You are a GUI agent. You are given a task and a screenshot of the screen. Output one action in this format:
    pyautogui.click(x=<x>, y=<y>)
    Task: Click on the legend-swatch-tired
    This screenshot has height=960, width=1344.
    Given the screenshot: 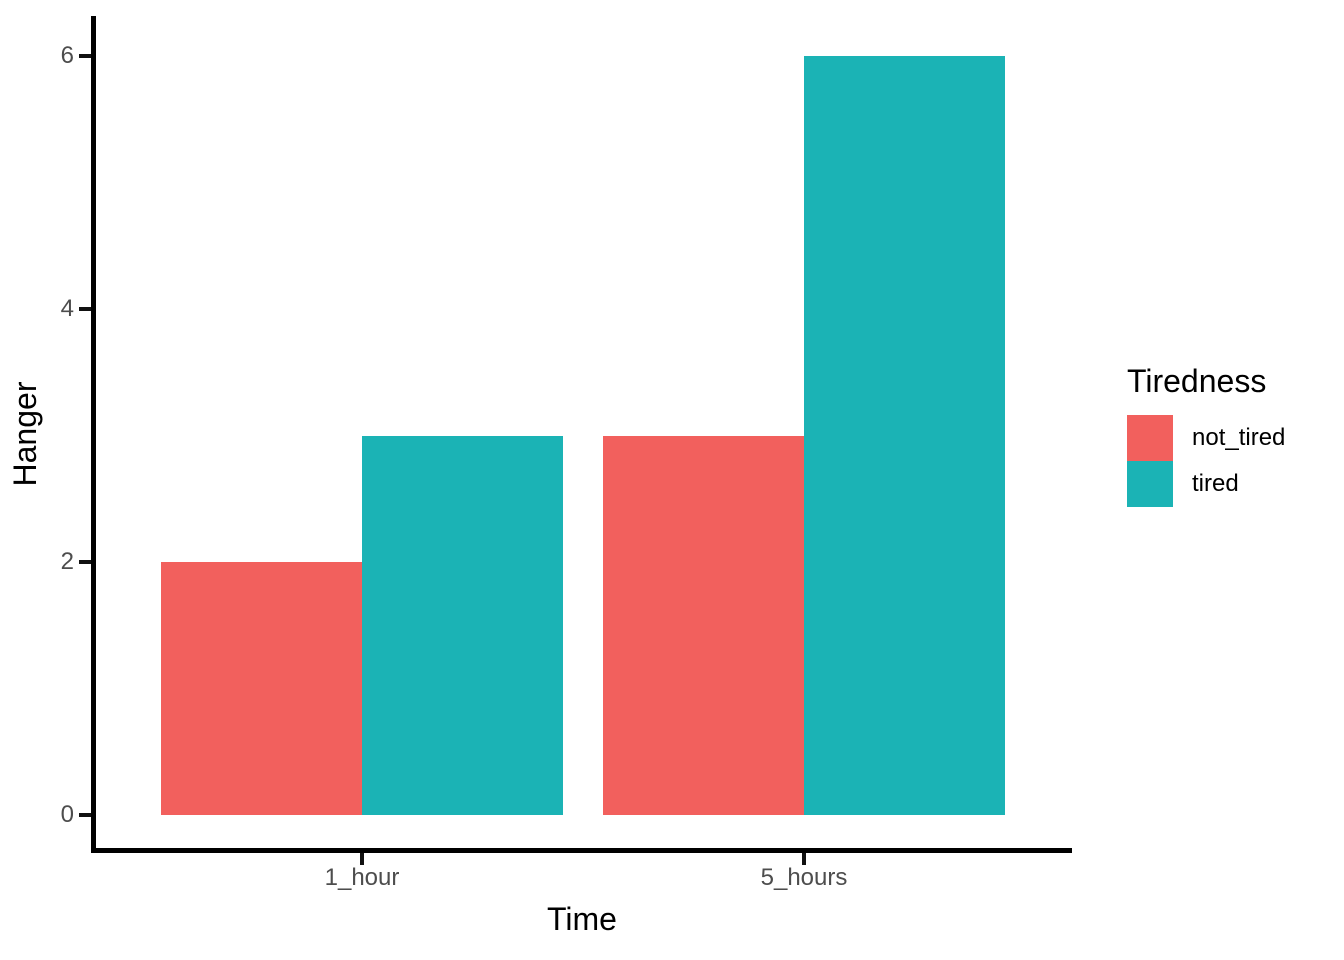 What is the action you would take?
    pyautogui.click(x=1150, y=483)
    